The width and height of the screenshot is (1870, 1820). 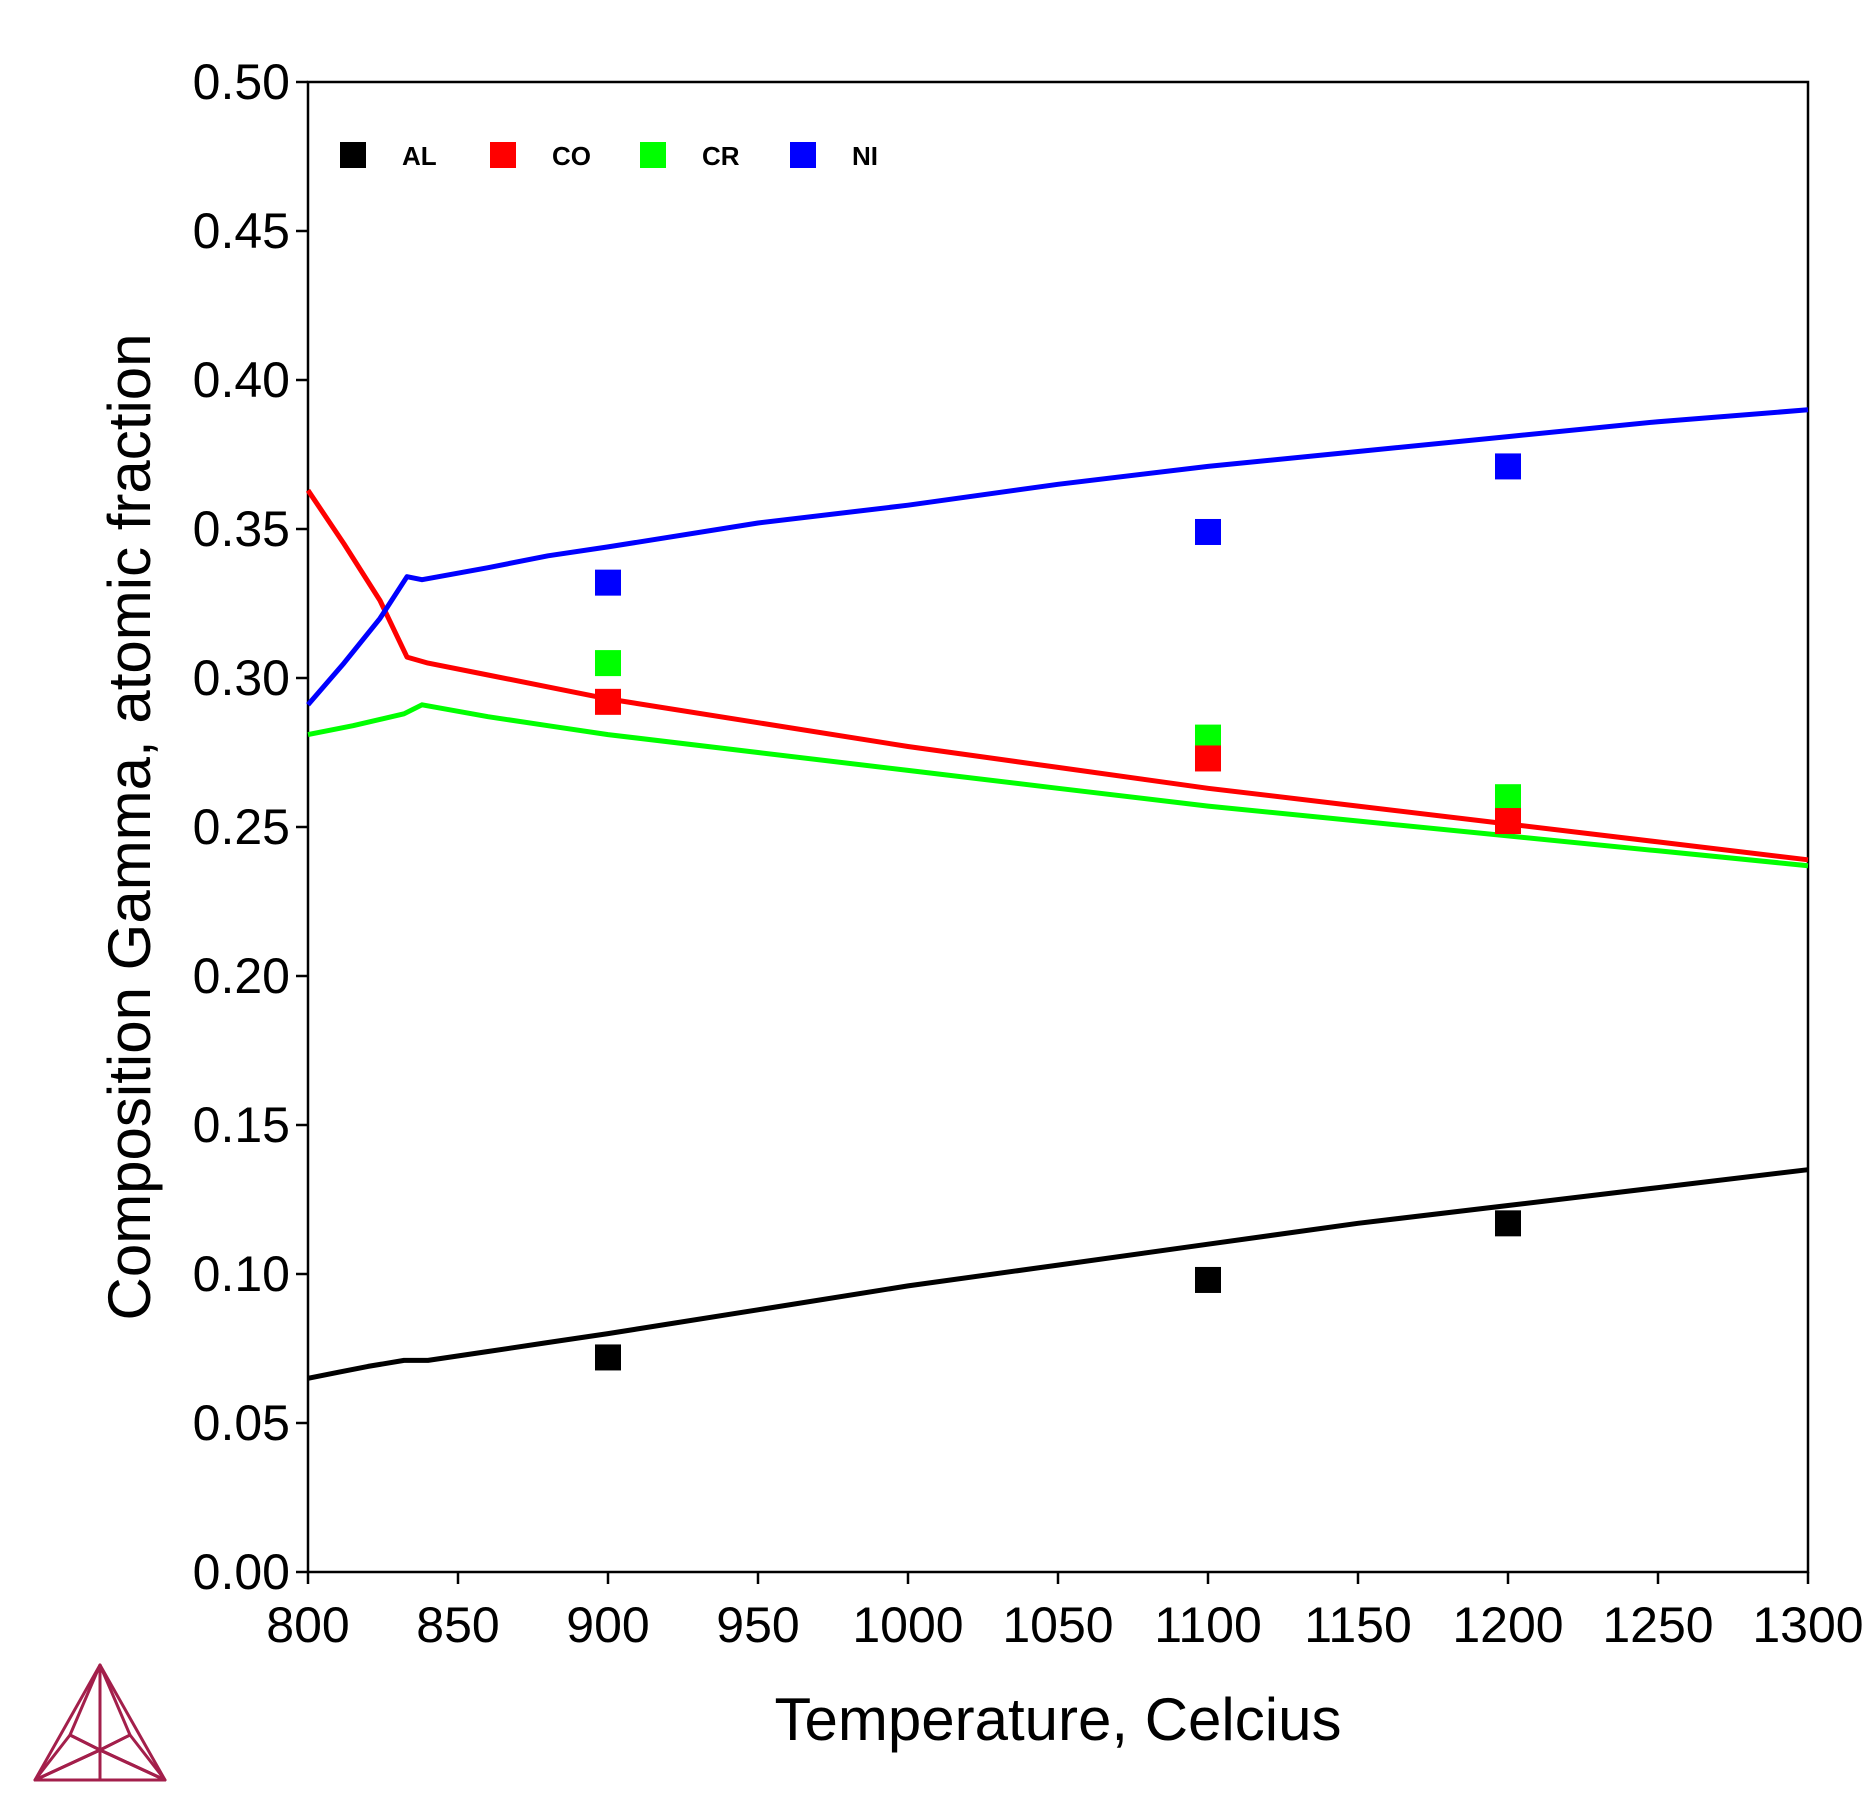 What do you see at coordinates (609, 156) in the screenshot?
I see `legend: AL CO CR NI` at bounding box center [609, 156].